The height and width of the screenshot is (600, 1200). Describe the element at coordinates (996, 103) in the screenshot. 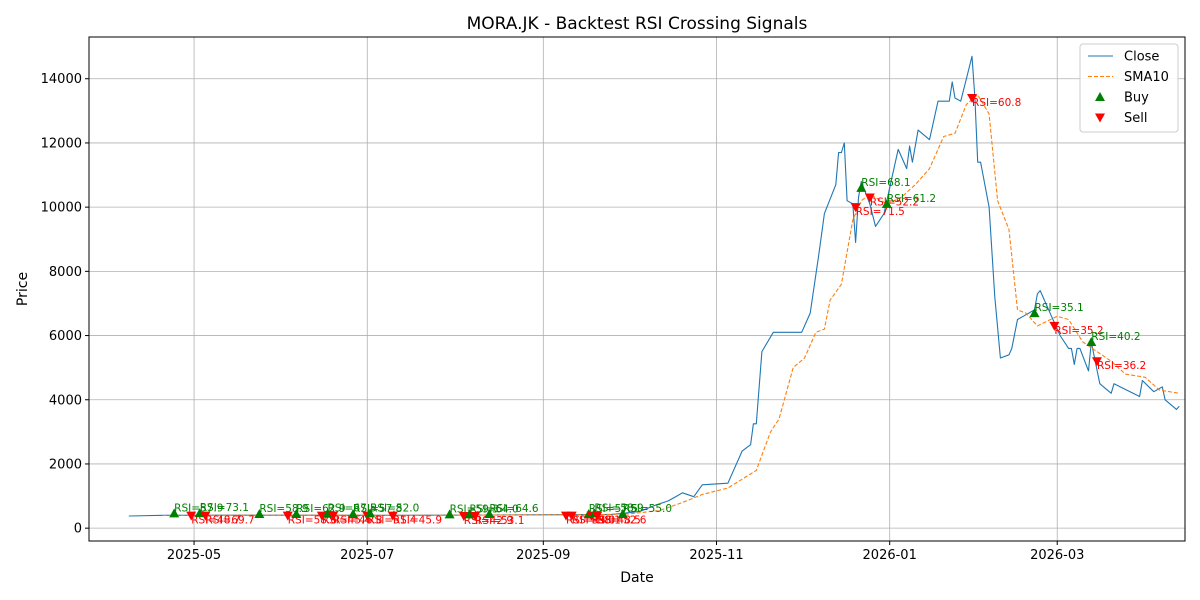

I see `sell-annotation: RSI=60.8` at that location.